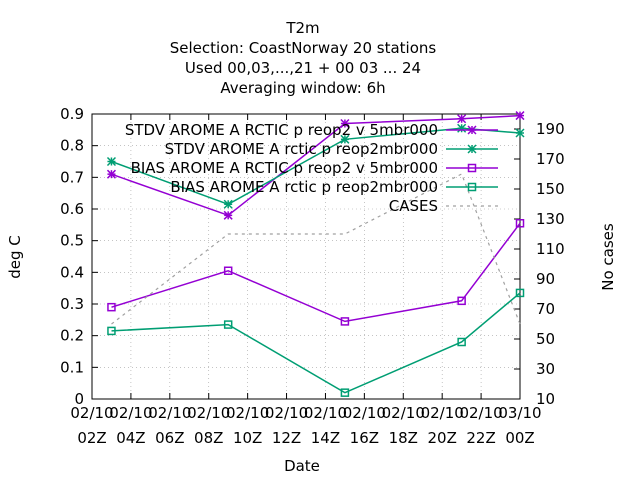 The width and height of the screenshot is (640, 480). Describe the element at coordinates (545, 369) in the screenshot. I see `y2-tick-label: 30` at that location.